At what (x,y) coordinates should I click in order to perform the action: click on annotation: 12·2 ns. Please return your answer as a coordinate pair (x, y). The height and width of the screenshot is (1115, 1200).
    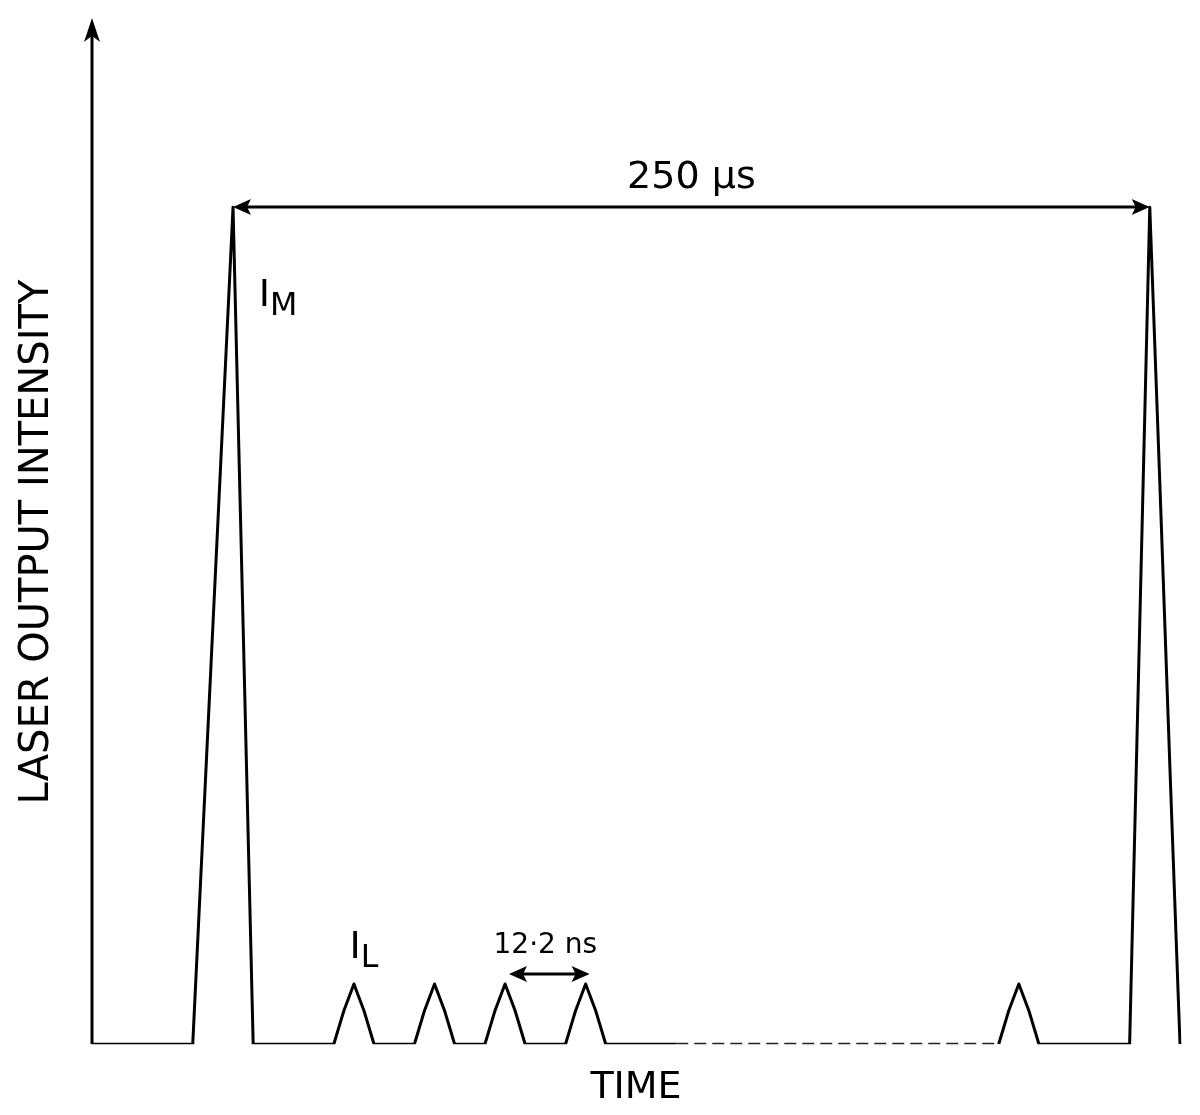
    Looking at the image, I should click on (545, 943).